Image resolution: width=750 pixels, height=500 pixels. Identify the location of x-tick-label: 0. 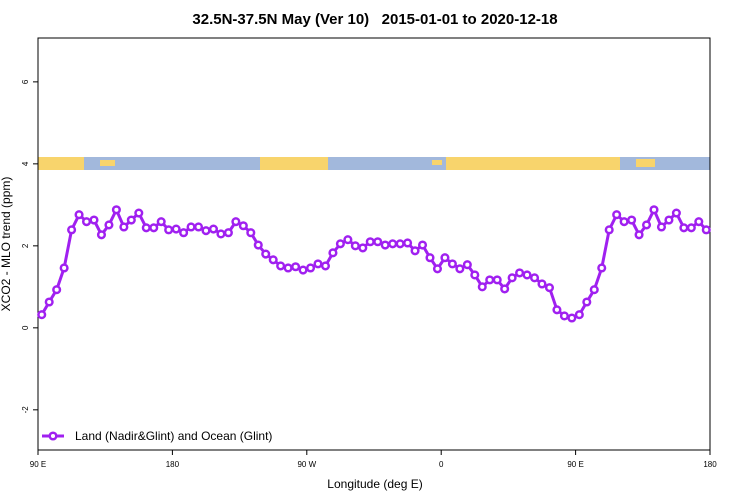
(441, 464).